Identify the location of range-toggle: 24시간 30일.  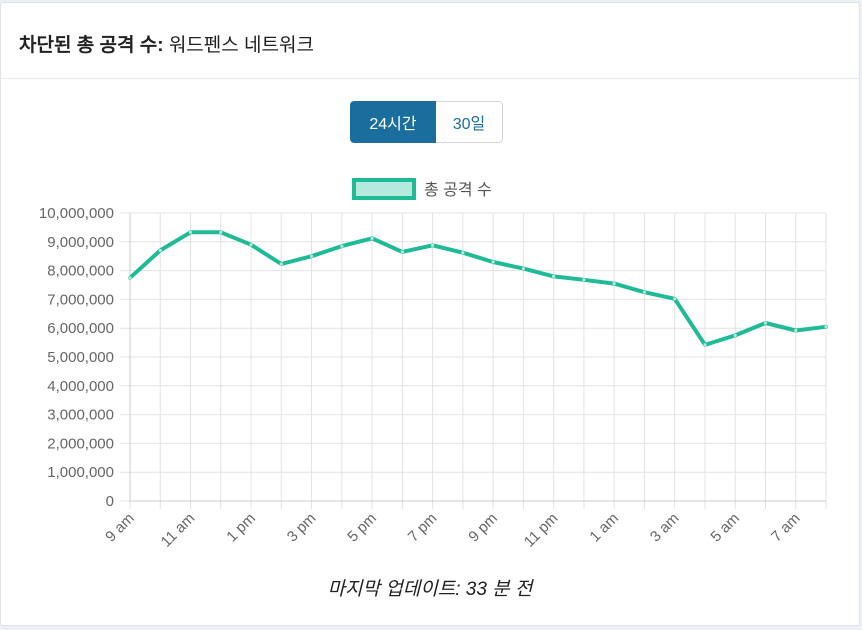
(426, 122).